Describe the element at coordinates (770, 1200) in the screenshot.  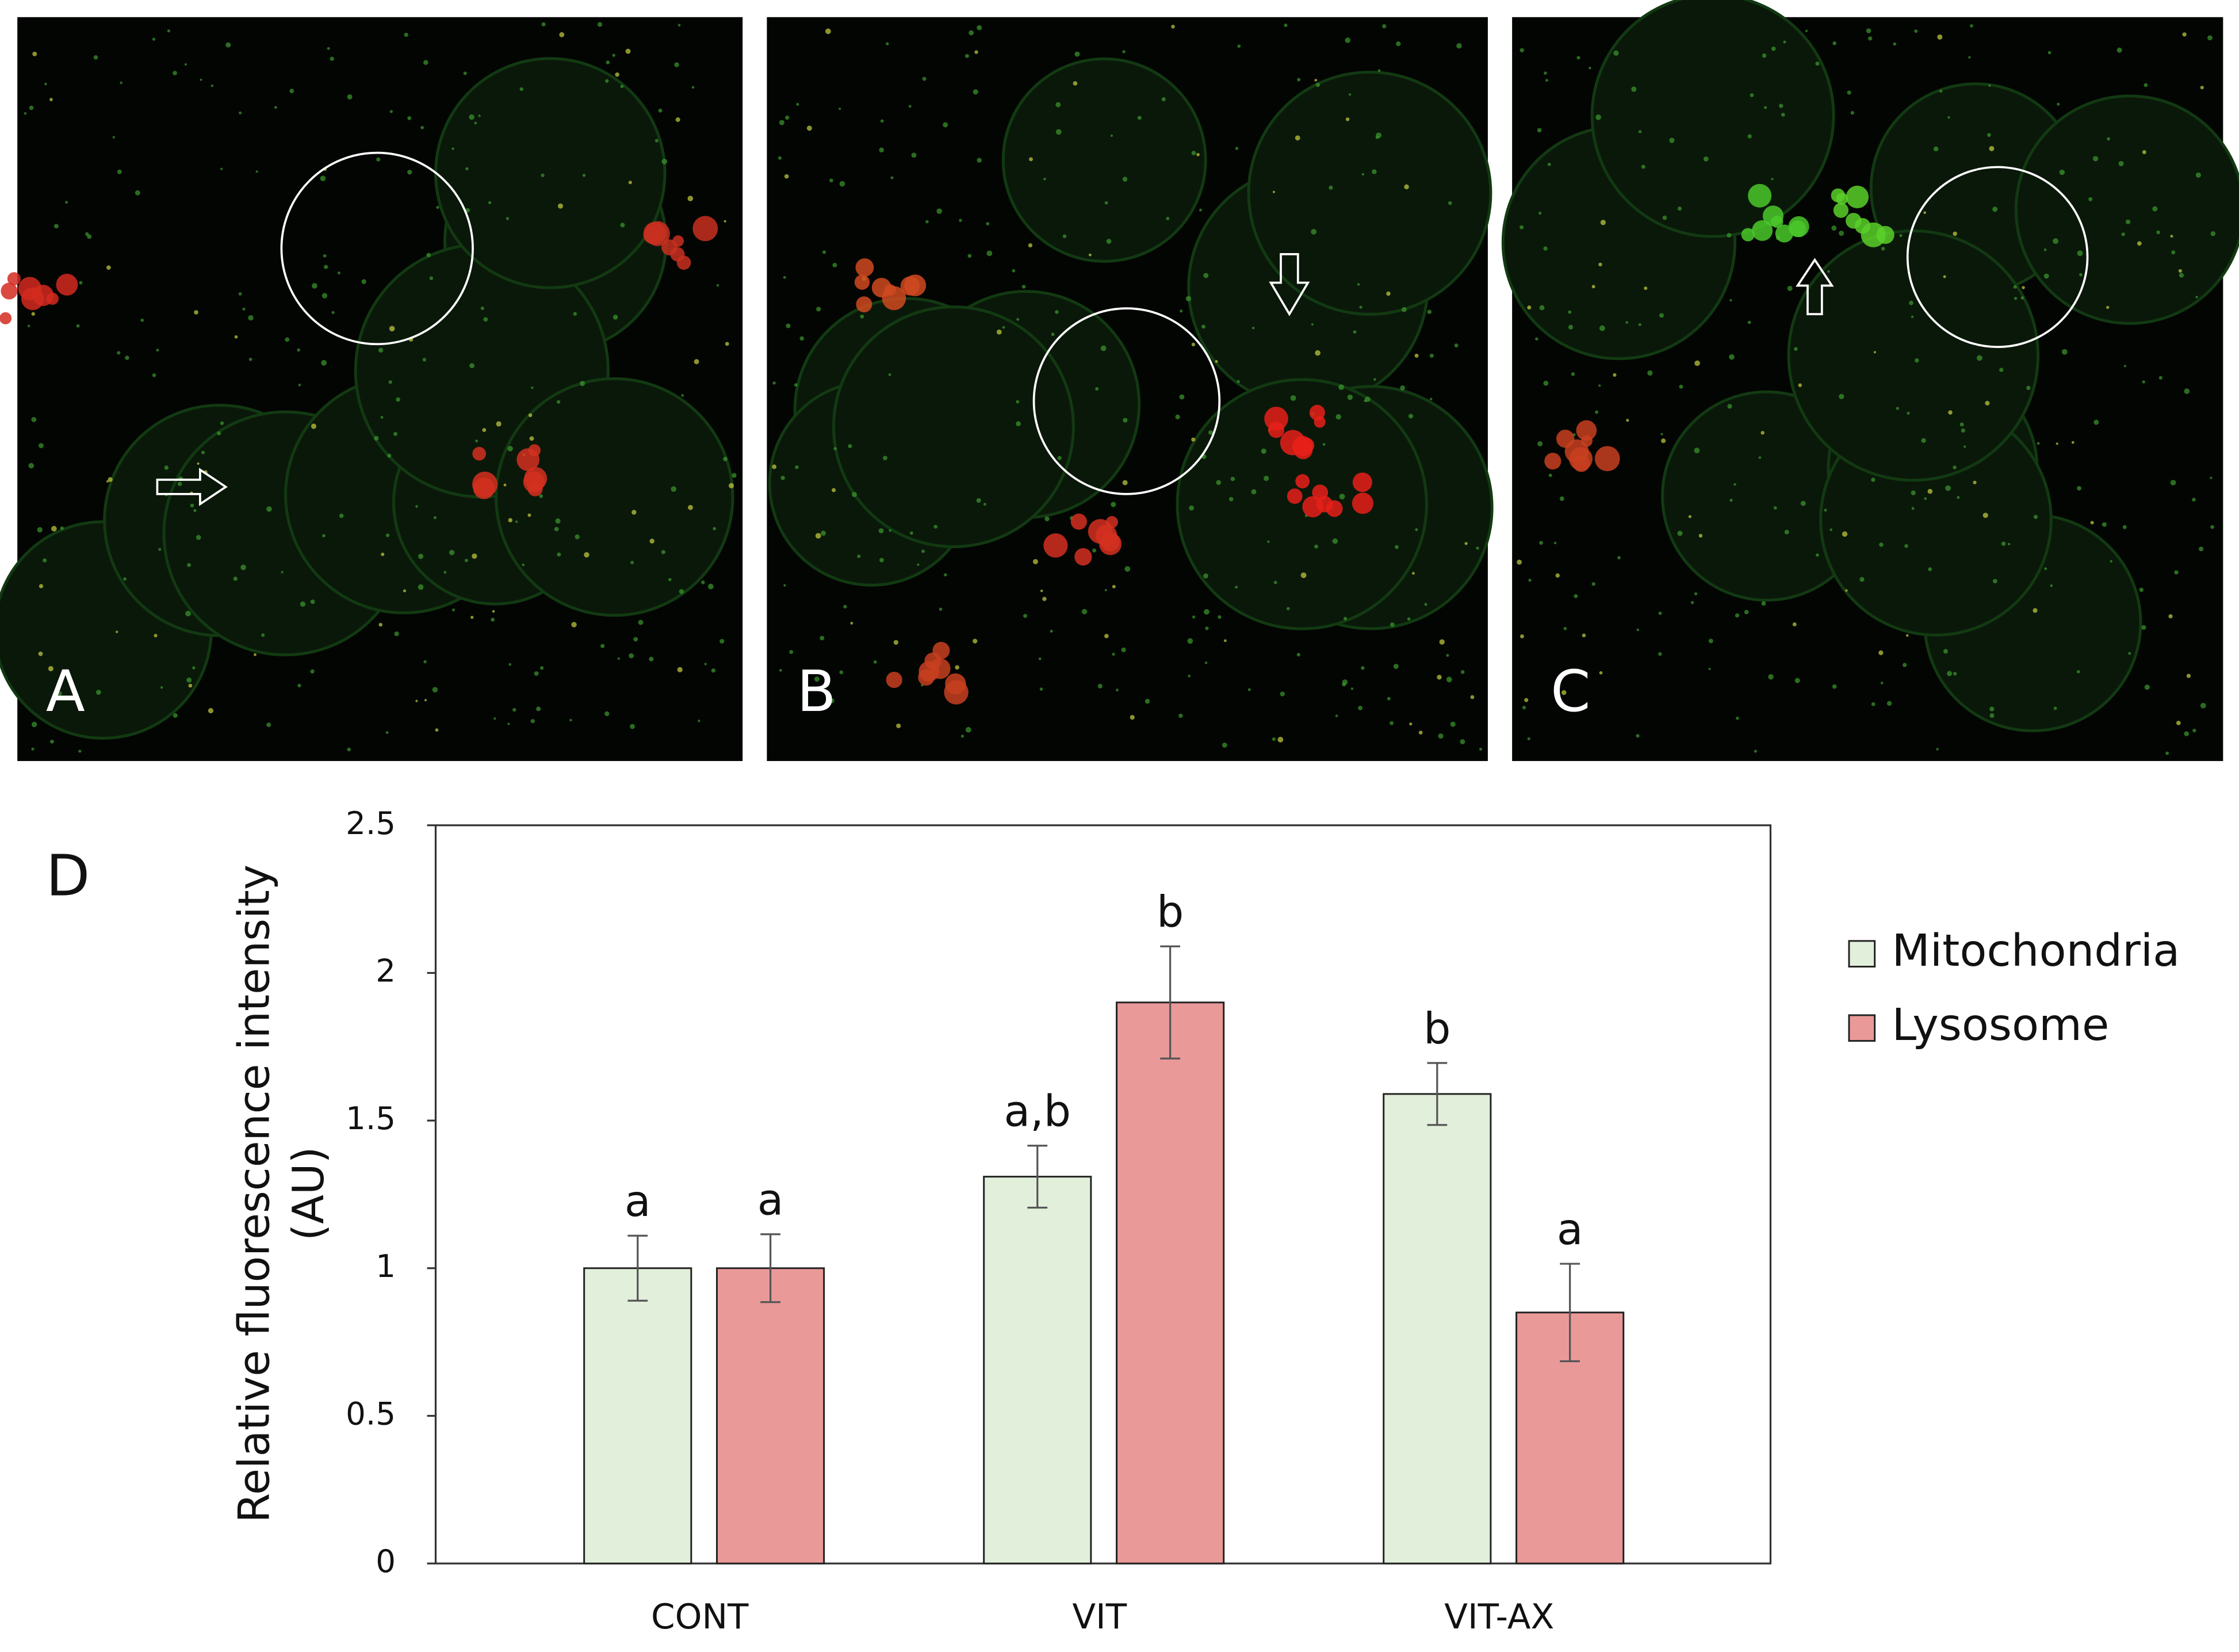
I see `significance-label: a` at that location.